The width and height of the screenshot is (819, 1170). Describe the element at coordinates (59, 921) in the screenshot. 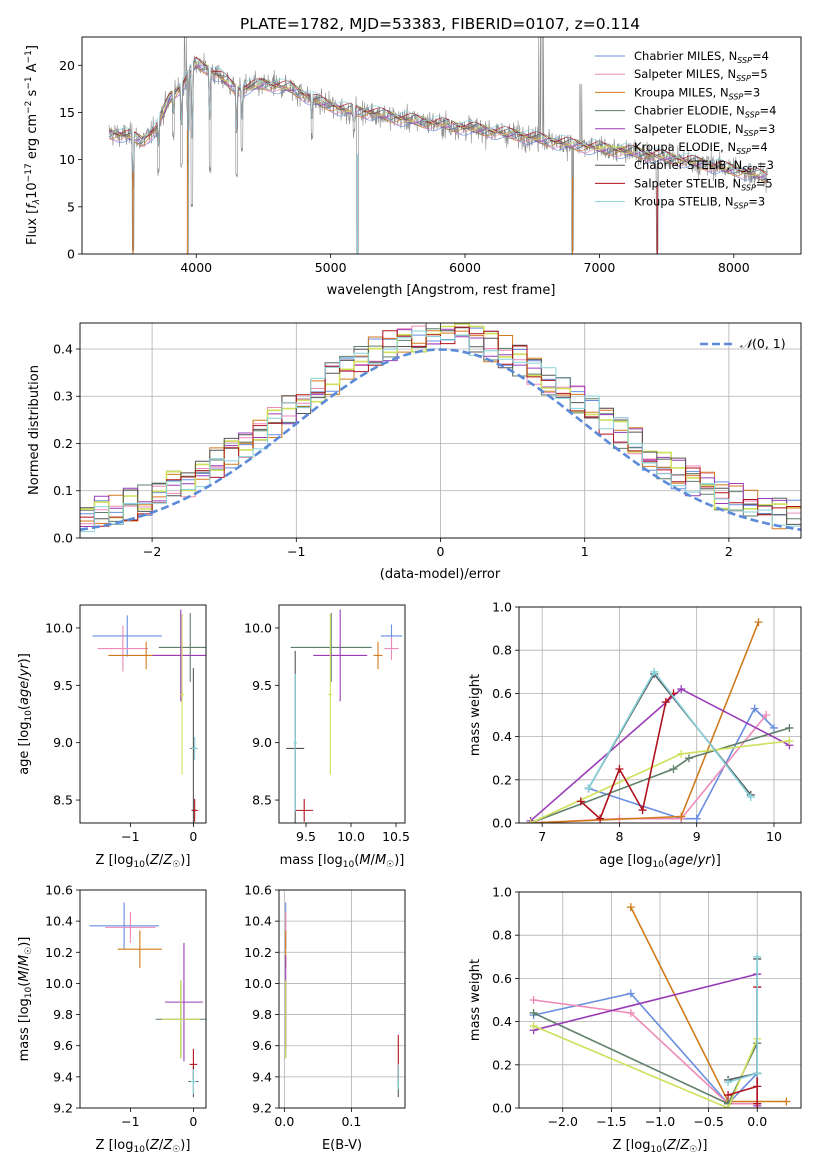

I see `y-tick-label: 10.4` at that location.